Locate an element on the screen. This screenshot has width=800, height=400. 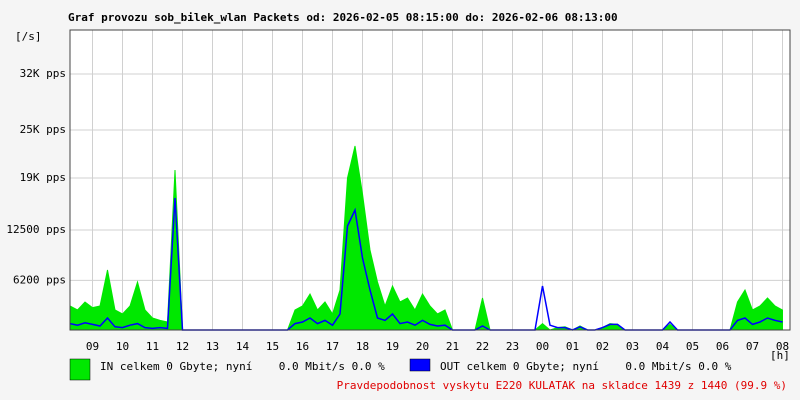
x-tick-label: 22 is located at coordinates (482, 346).